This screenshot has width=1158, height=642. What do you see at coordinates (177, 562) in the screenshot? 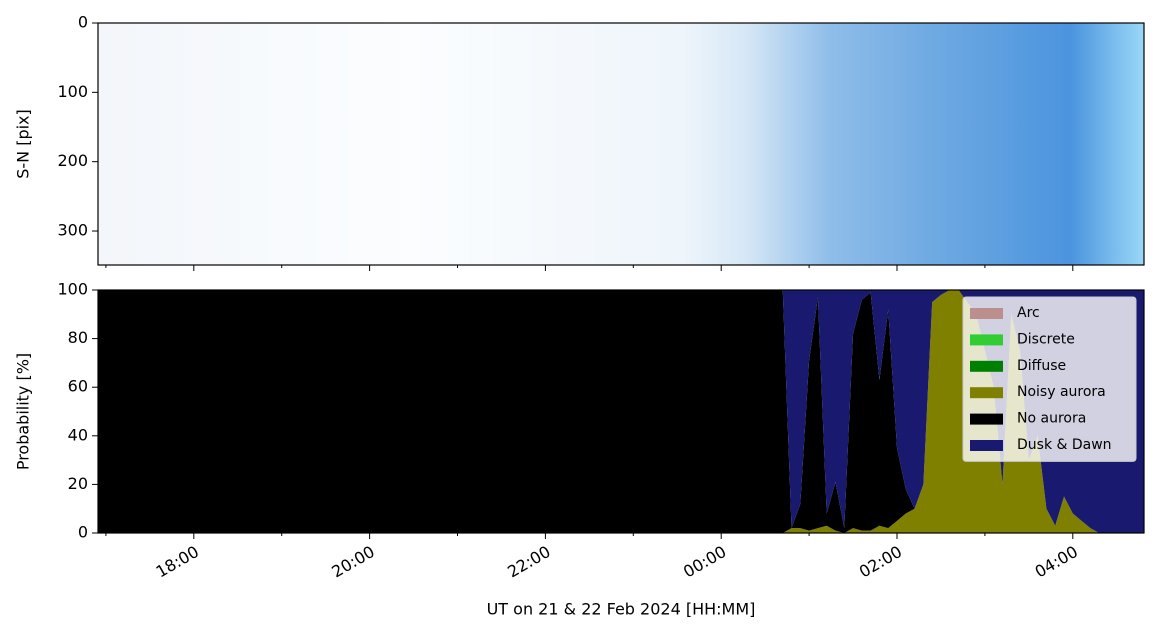
I see `x-tick-label: 18:00` at bounding box center [177, 562].